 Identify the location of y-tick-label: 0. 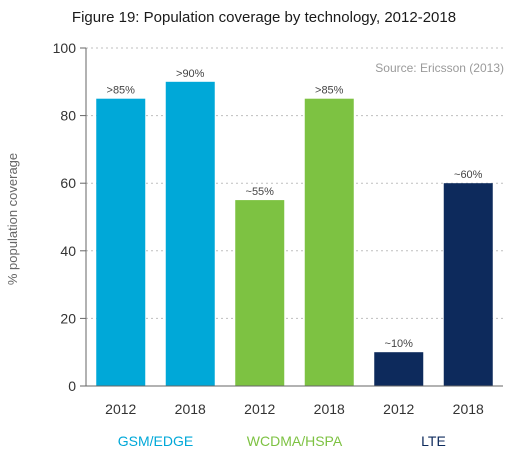
(72, 386).